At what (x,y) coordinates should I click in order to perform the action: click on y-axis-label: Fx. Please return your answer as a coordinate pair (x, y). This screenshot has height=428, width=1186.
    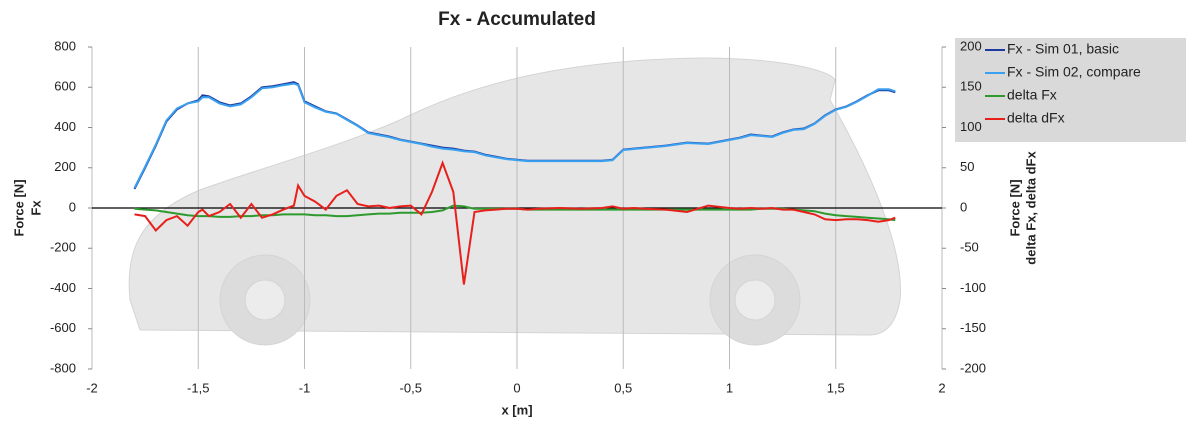
    Looking at the image, I should click on (35, 208).